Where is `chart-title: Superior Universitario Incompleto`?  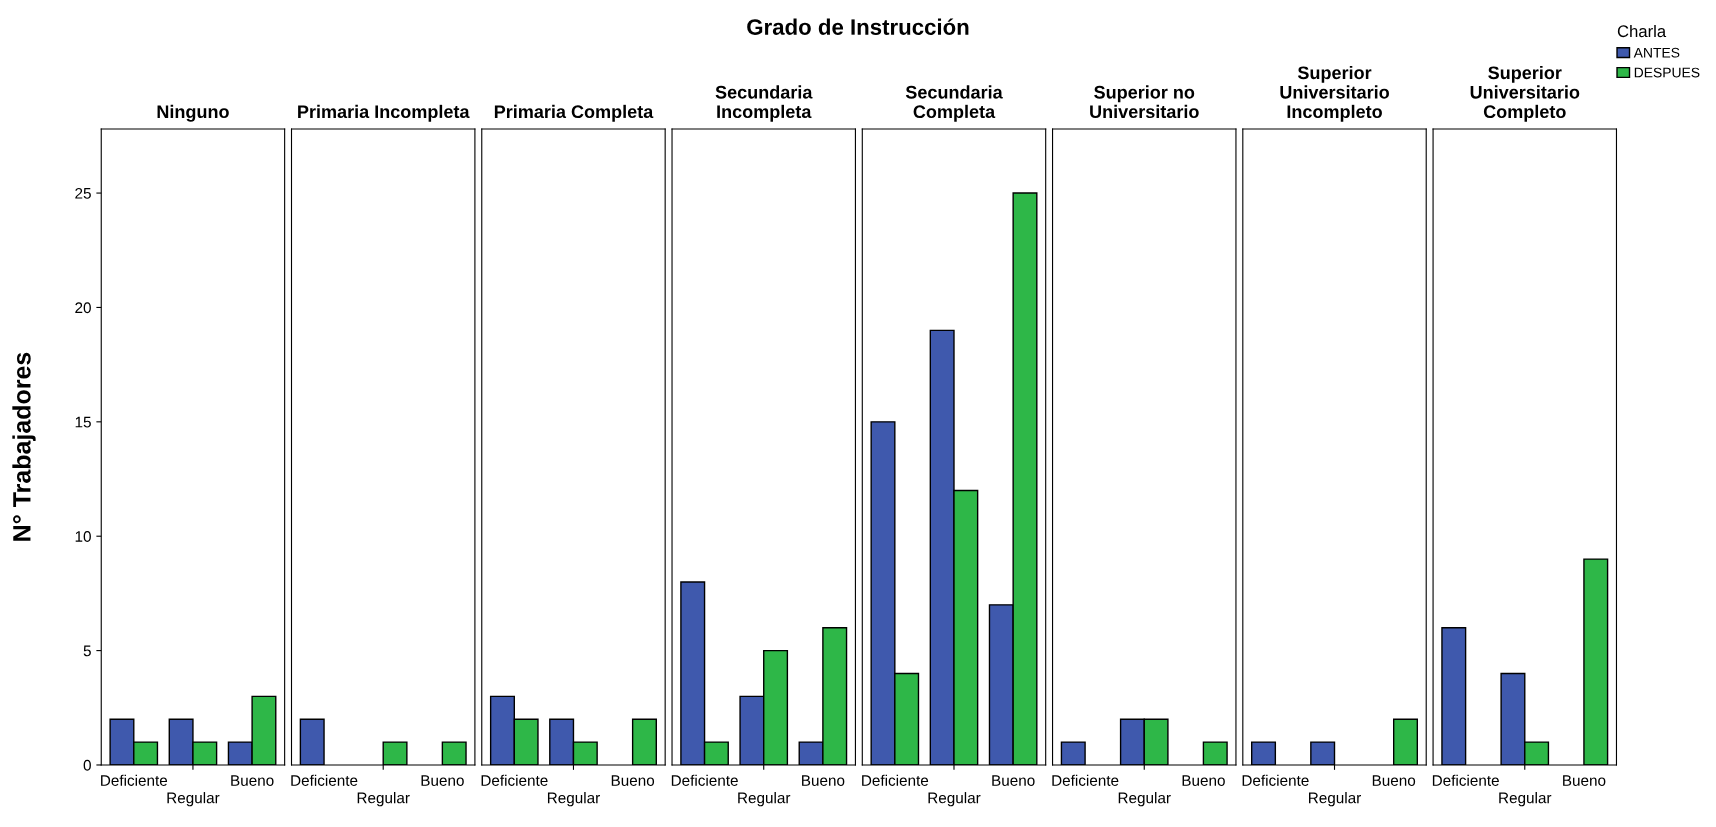
chart-title: Superior Universitario Incompleto is located at coordinates (1334, 93).